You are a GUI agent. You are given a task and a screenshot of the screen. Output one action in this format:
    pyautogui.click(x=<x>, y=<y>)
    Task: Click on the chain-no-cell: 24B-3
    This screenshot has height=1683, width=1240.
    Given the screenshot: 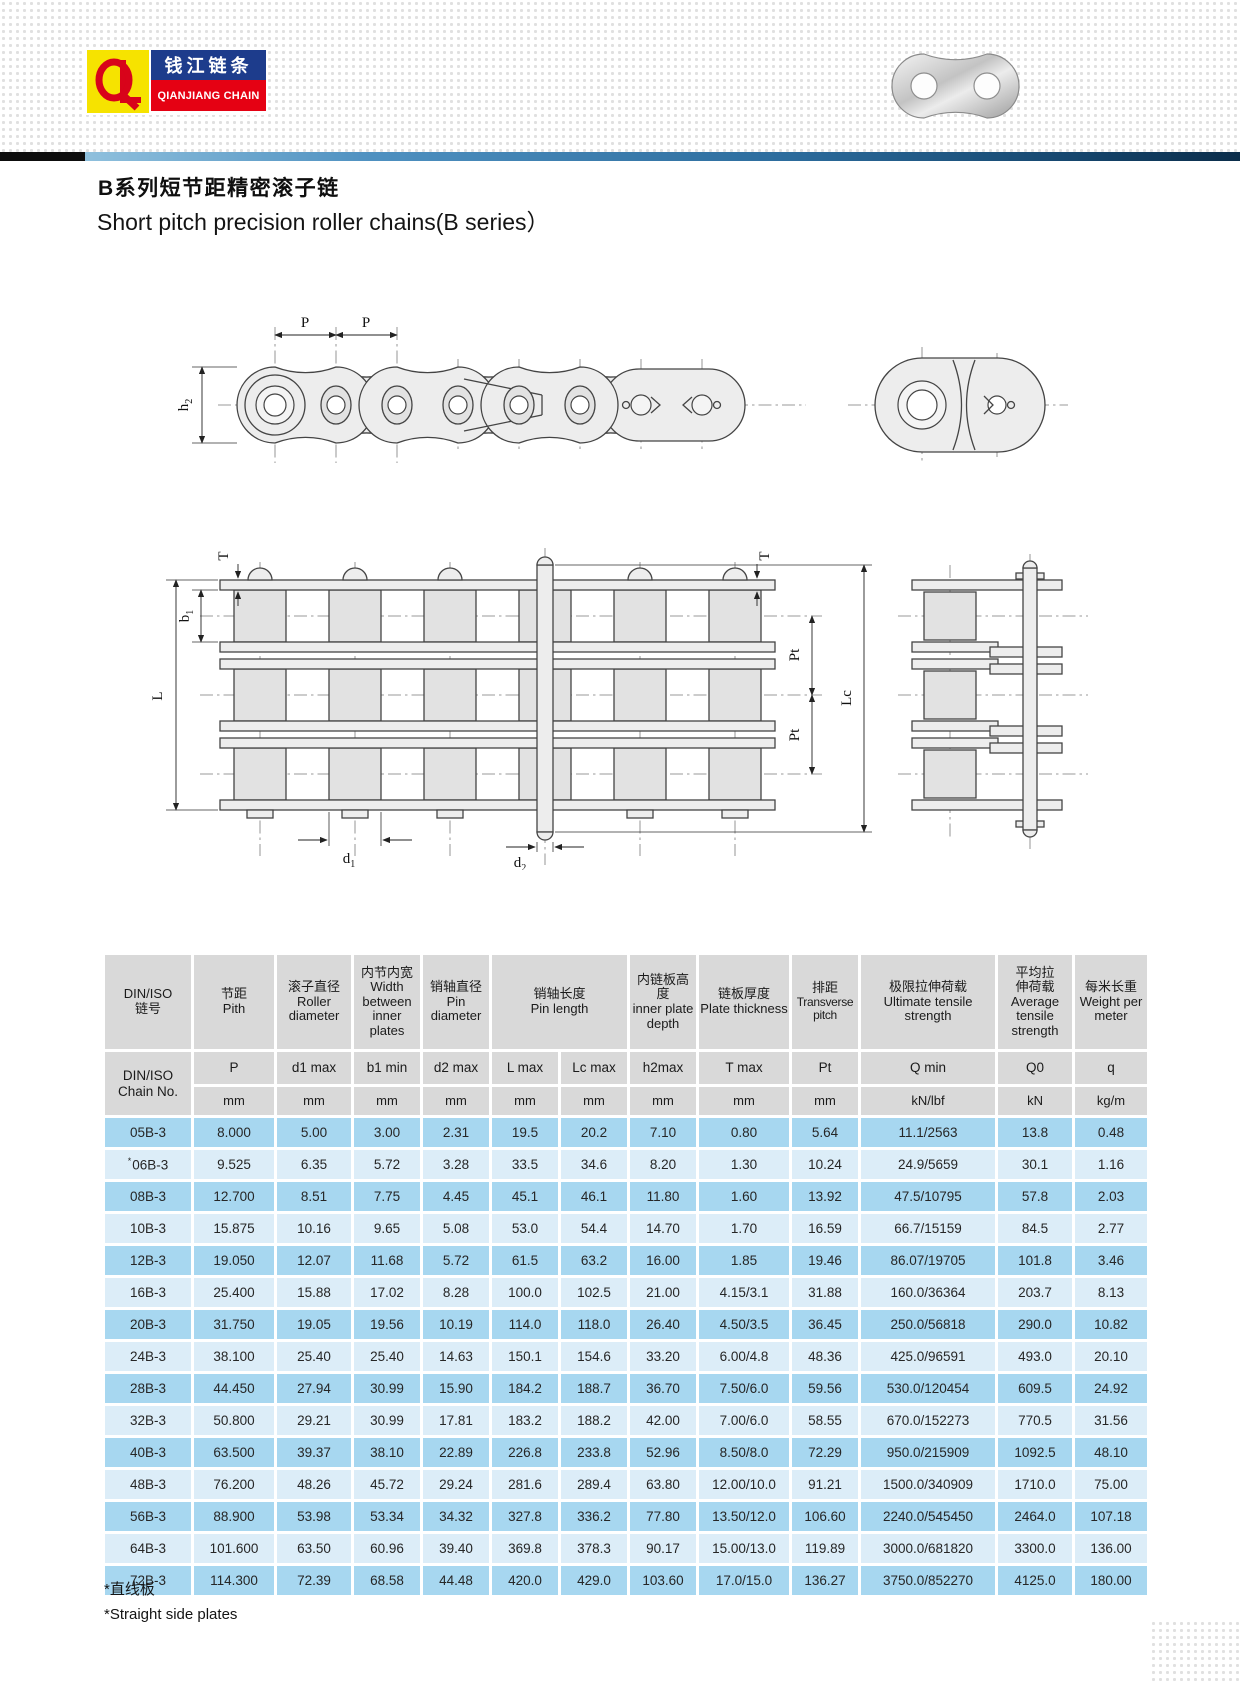 What is the action you would take?
    pyautogui.click(x=148, y=1356)
    